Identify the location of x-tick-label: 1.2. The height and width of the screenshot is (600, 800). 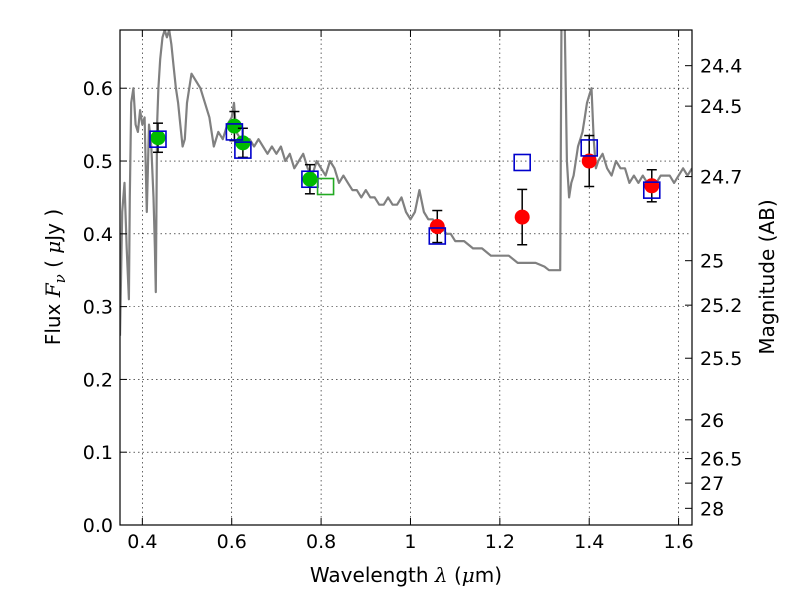
(500, 542).